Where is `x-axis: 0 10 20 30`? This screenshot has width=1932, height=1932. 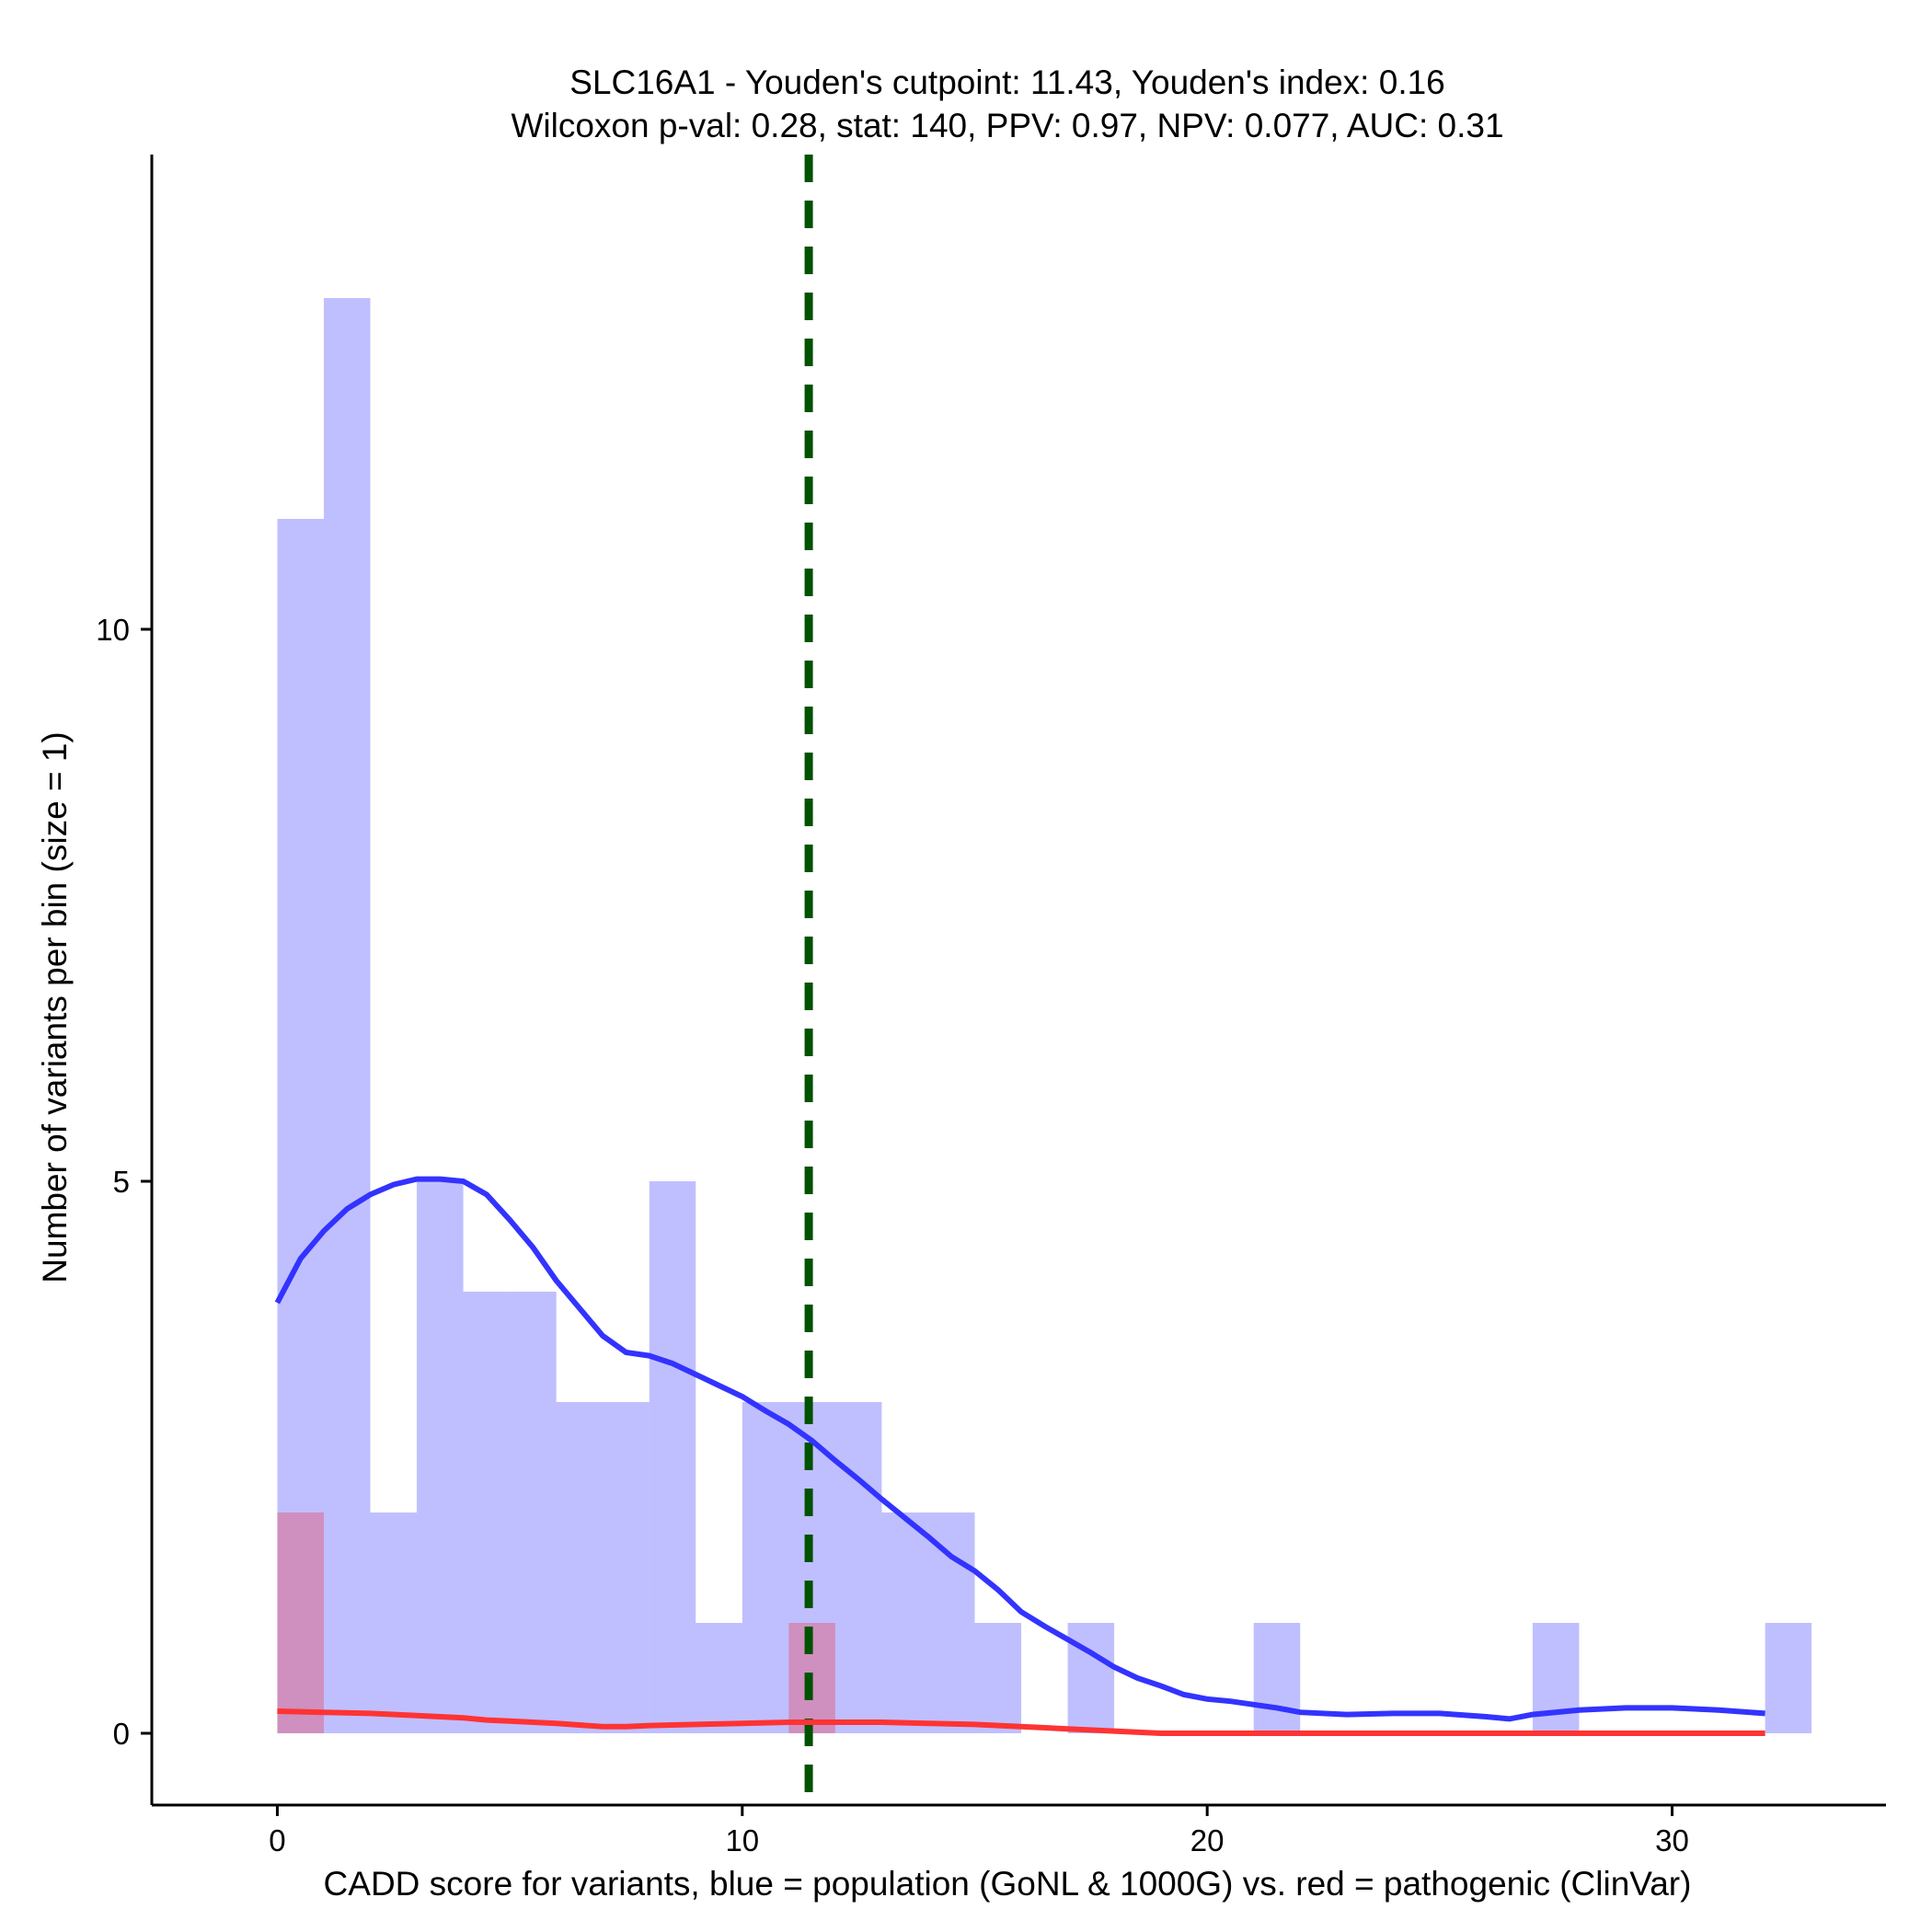 x-axis: 0 10 20 30 is located at coordinates (1019, 1830).